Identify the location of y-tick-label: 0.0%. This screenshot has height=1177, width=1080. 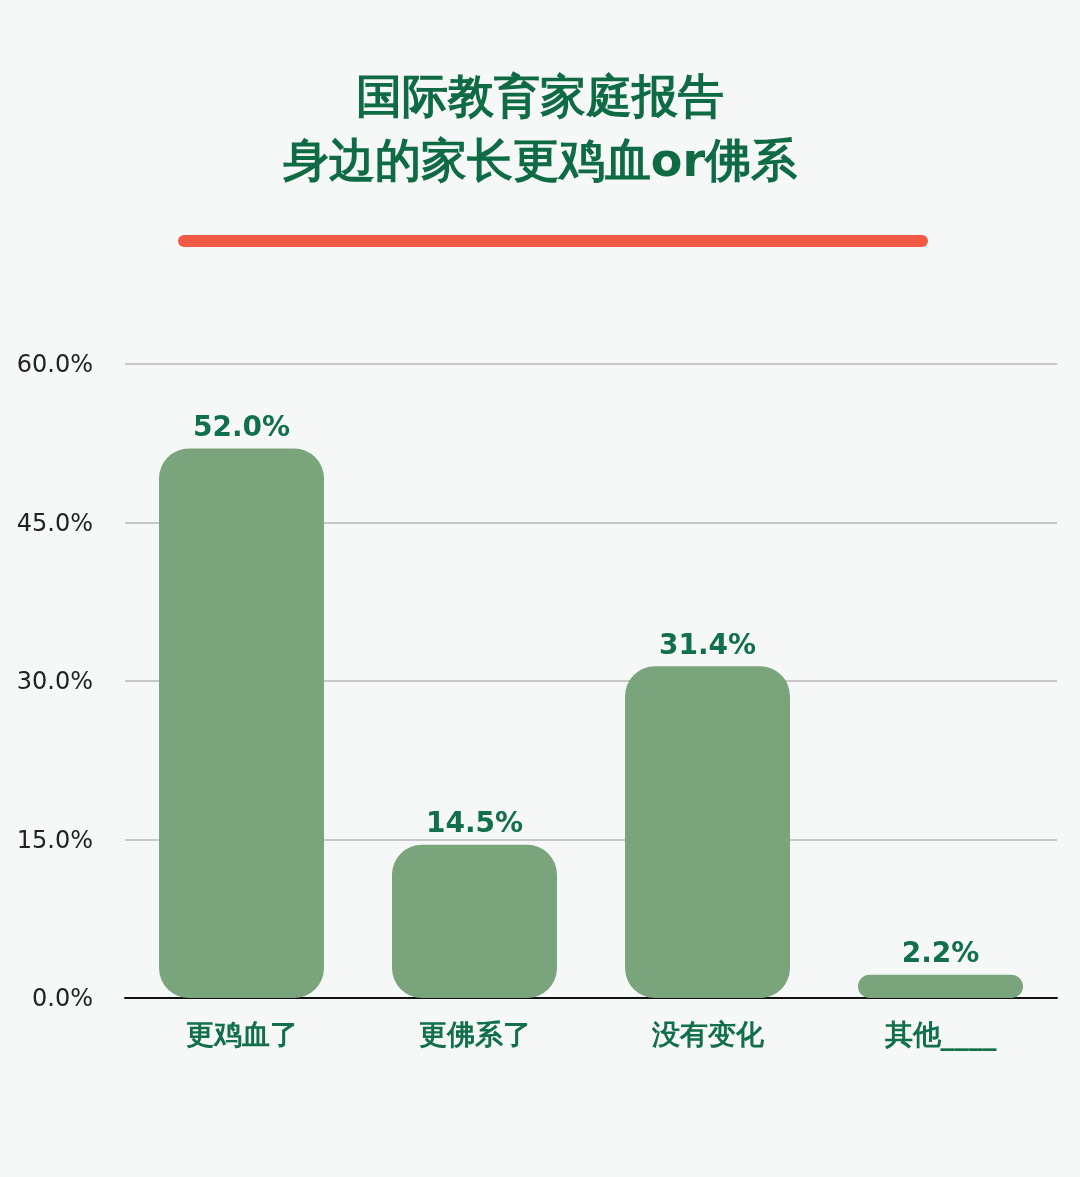
(62, 998).